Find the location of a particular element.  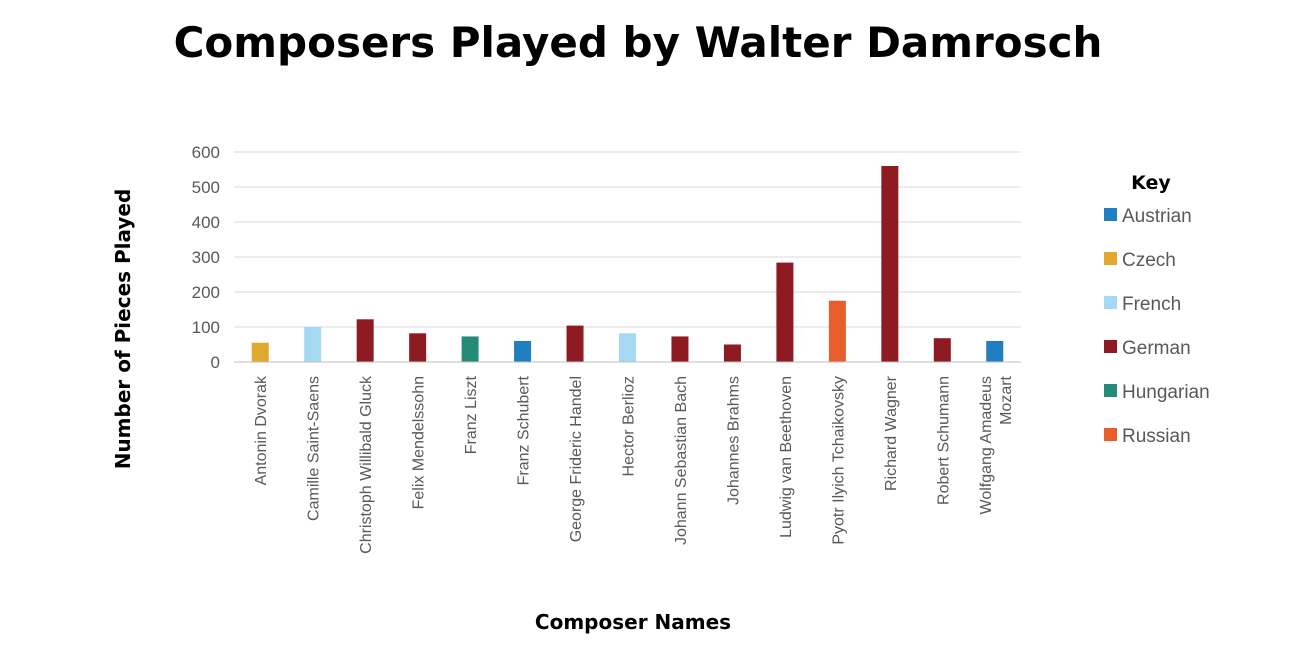

x-tick-label-line: Johann Sebastian Bach is located at coordinates (681, 460).